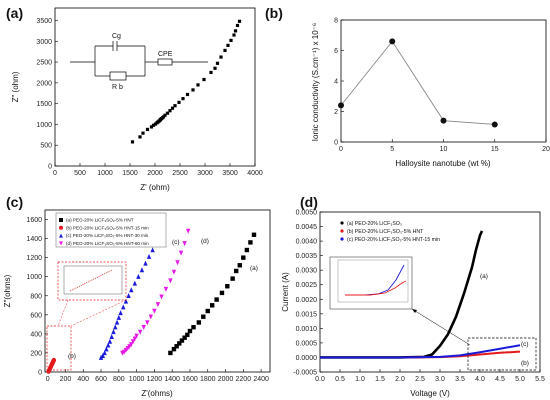 The height and width of the screenshot is (400, 550). What do you see at coordinates (105, 173) in the screenshot?
I see `chart-a-xtick-label: 1000` at bounding box center [105, 173].